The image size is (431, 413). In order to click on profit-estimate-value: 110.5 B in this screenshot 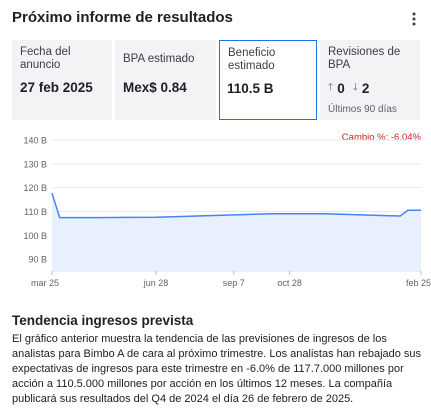, I will do `click(250, 88)`.